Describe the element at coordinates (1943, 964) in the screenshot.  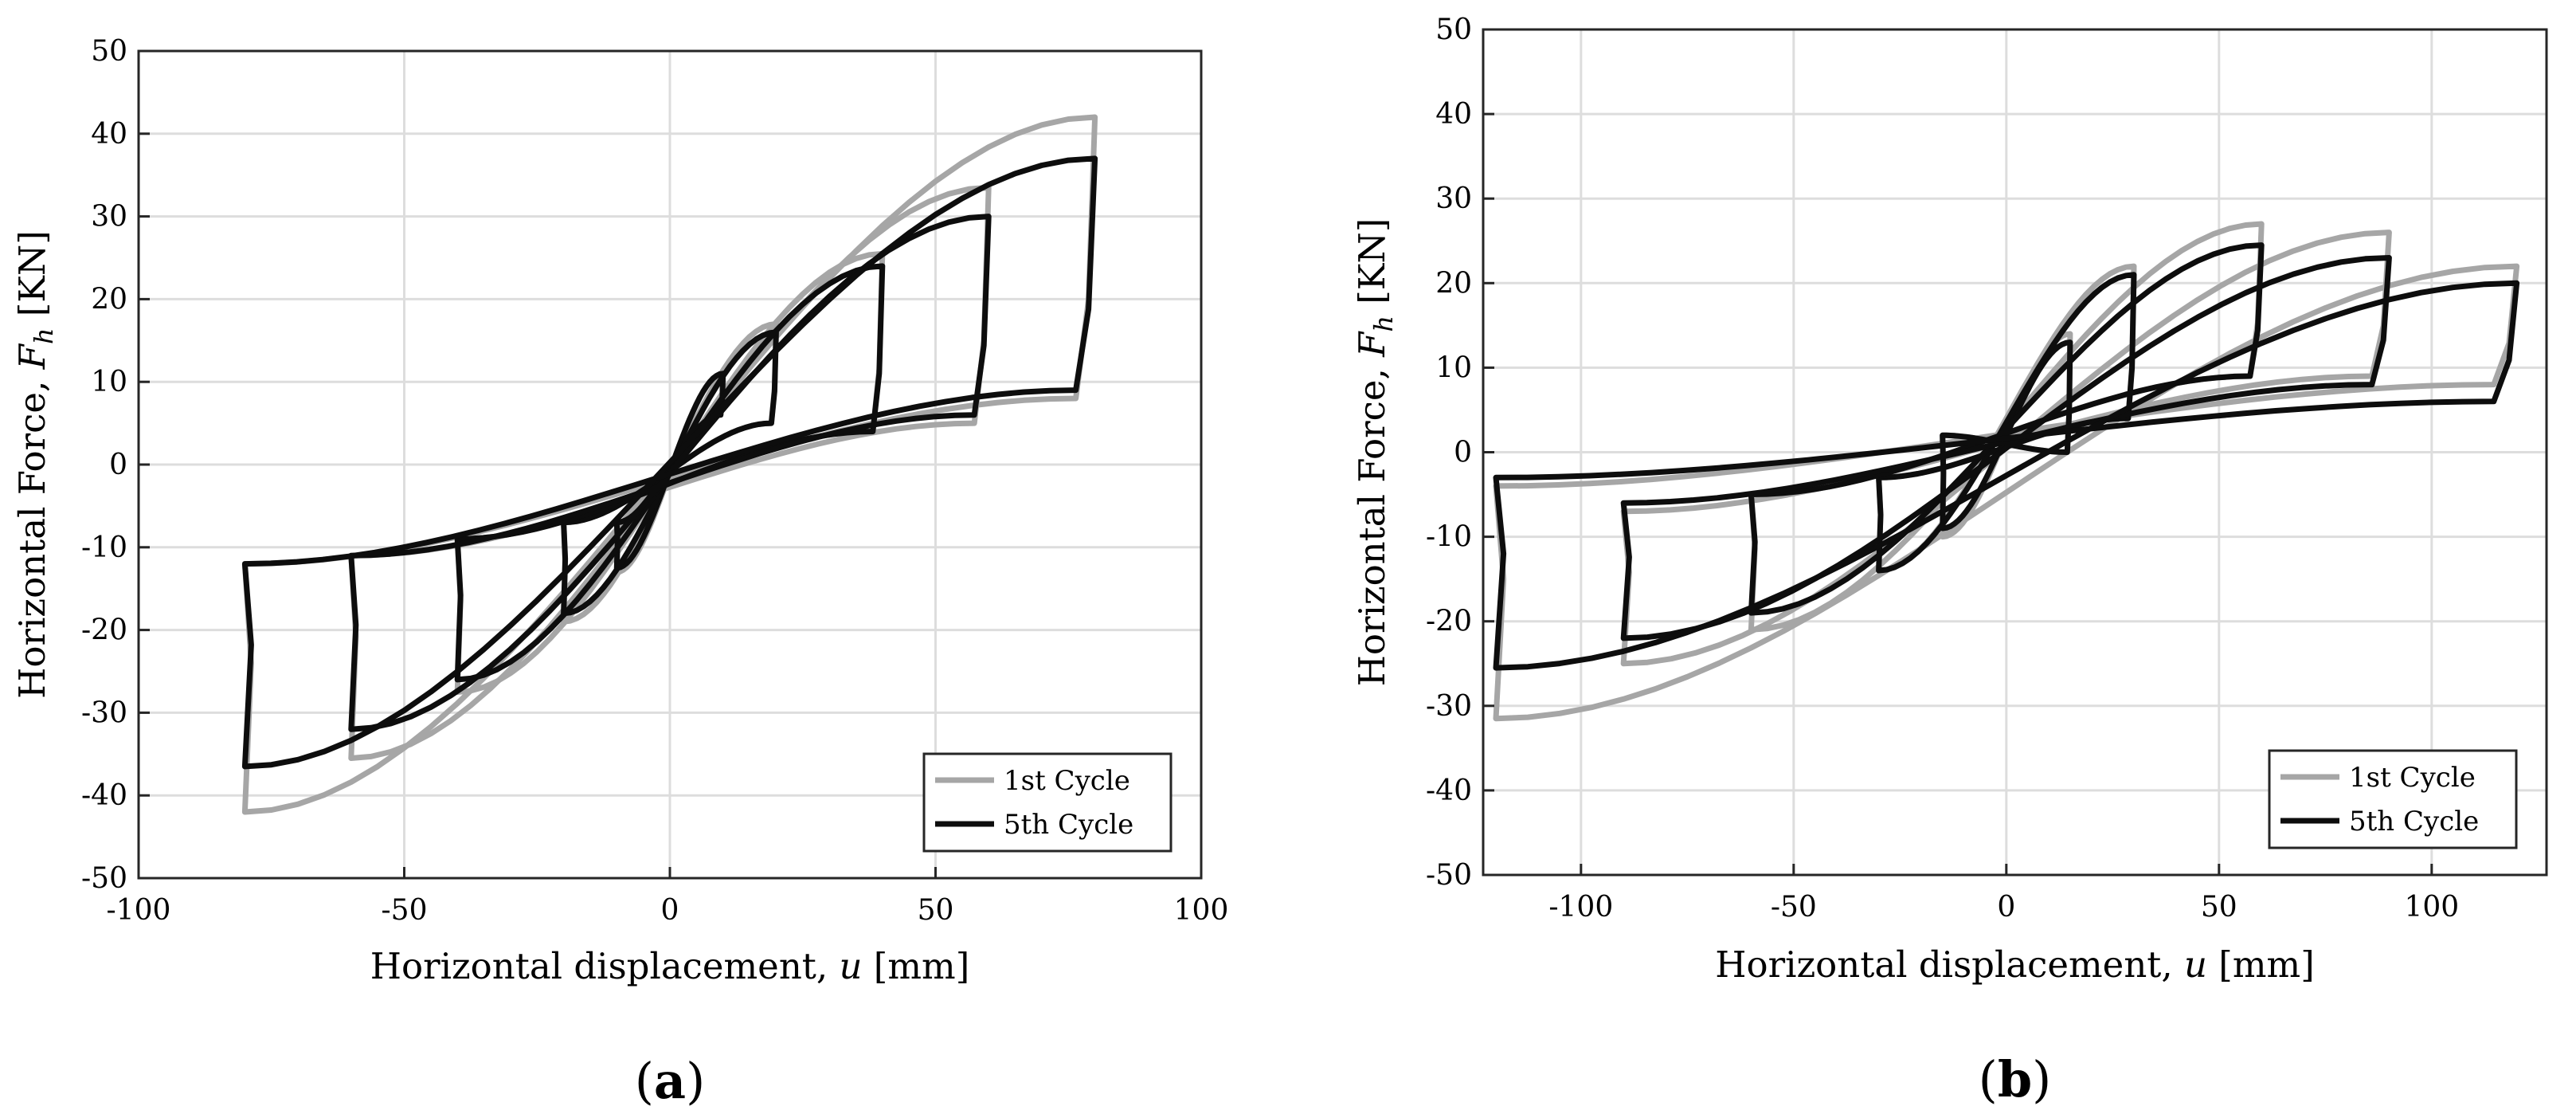
I see `chart-b-x-axis-label-text: Horizontal displacement,` at that location.